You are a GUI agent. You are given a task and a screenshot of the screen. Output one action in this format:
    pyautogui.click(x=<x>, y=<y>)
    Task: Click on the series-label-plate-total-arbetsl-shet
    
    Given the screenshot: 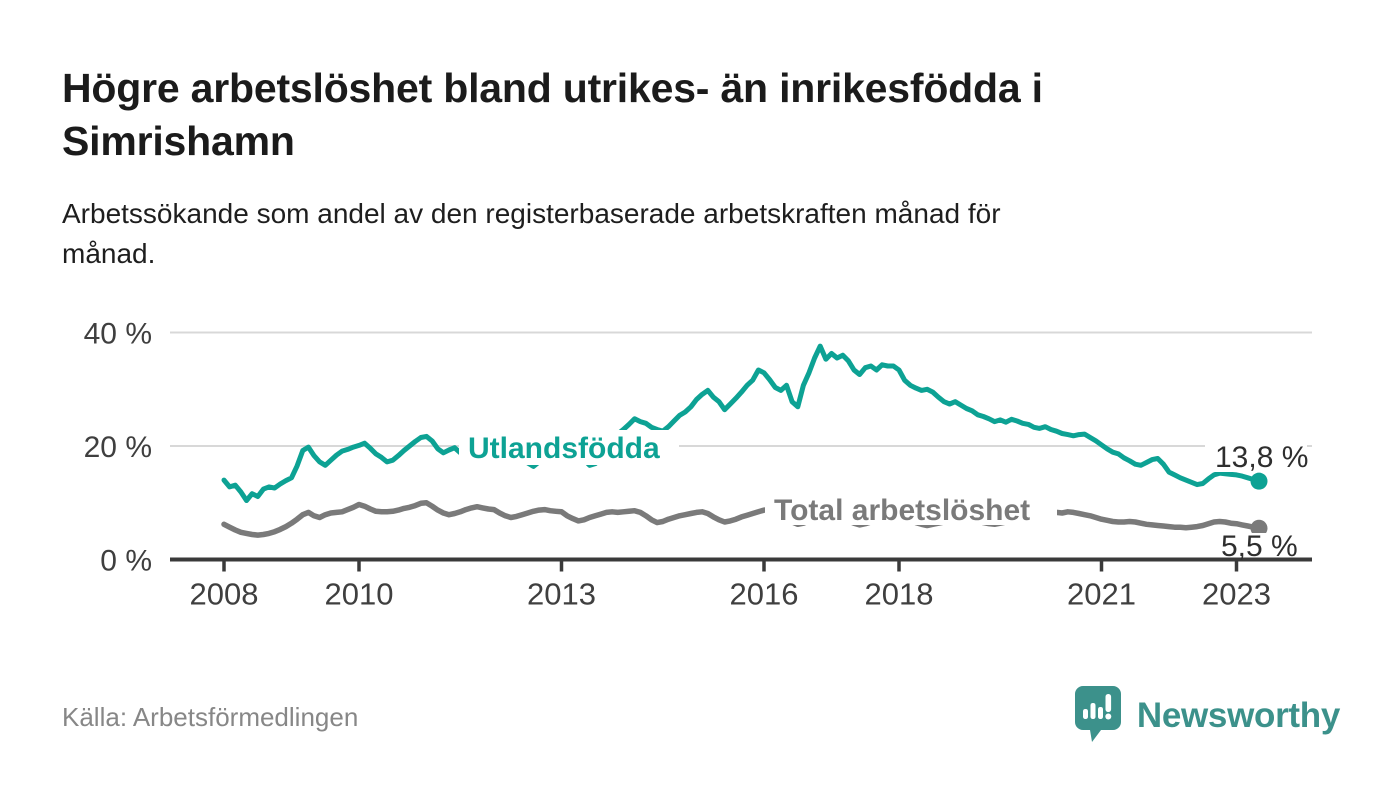 What is the action you would take?
    pyautogui.click(x=911, y=508)
    